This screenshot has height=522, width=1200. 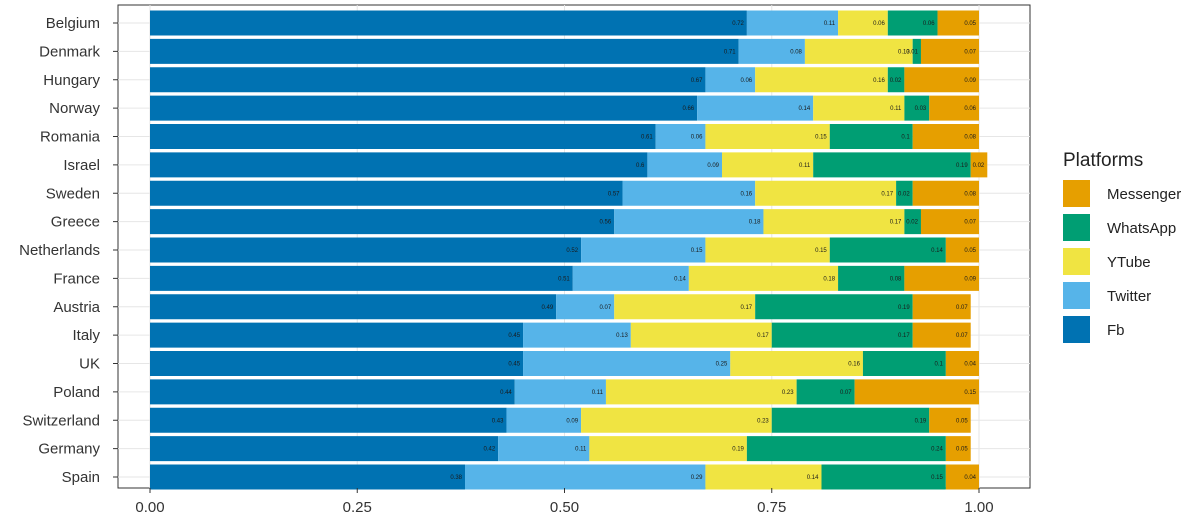 What do you see at coordinates (846, 449) in the screenshot?
I see `bar-whatsapp-germany` at bounding box center [846, 449].